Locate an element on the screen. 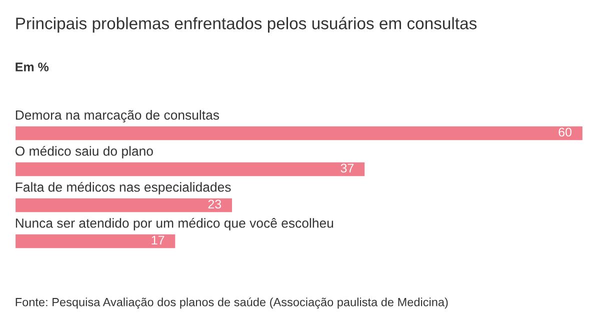 This screenshot has height=324, width=595. chart-title: Principais problemas enfrentados pelos usuários em consultas is located at coordinates (246, 24).